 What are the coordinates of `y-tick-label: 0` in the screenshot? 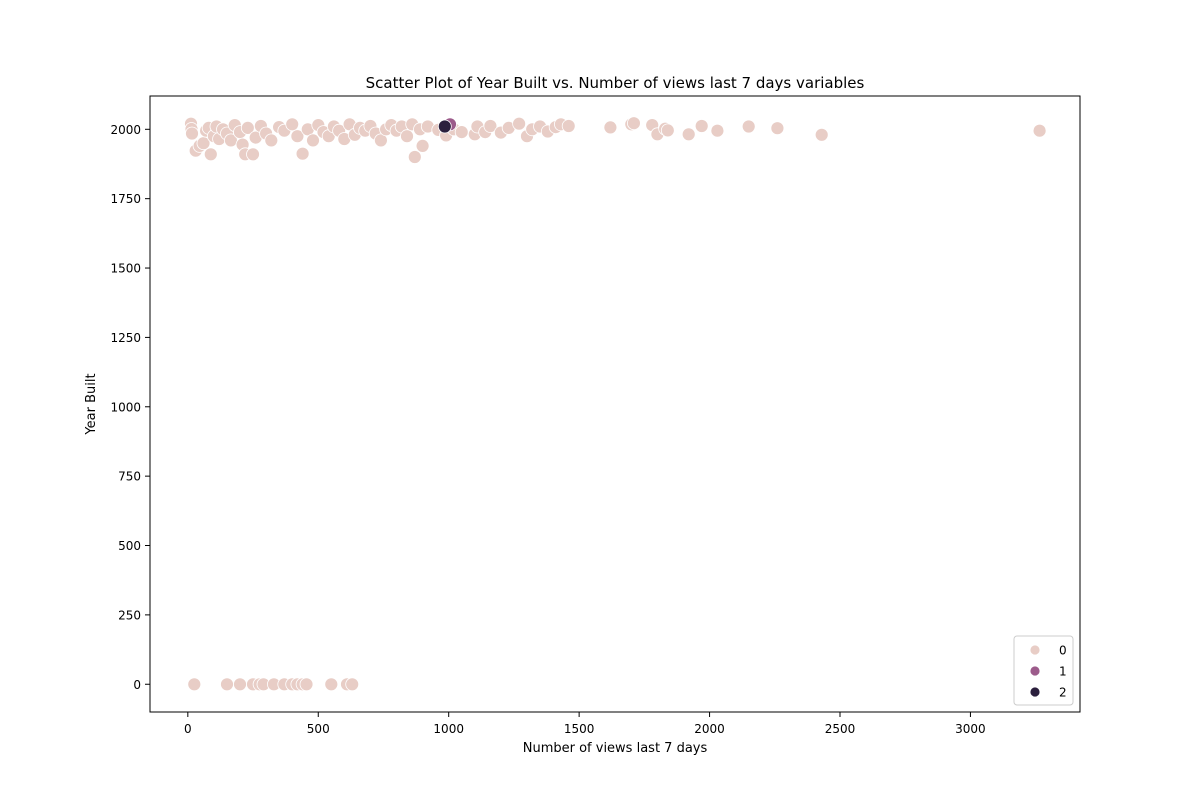 It's located at (137, 685).